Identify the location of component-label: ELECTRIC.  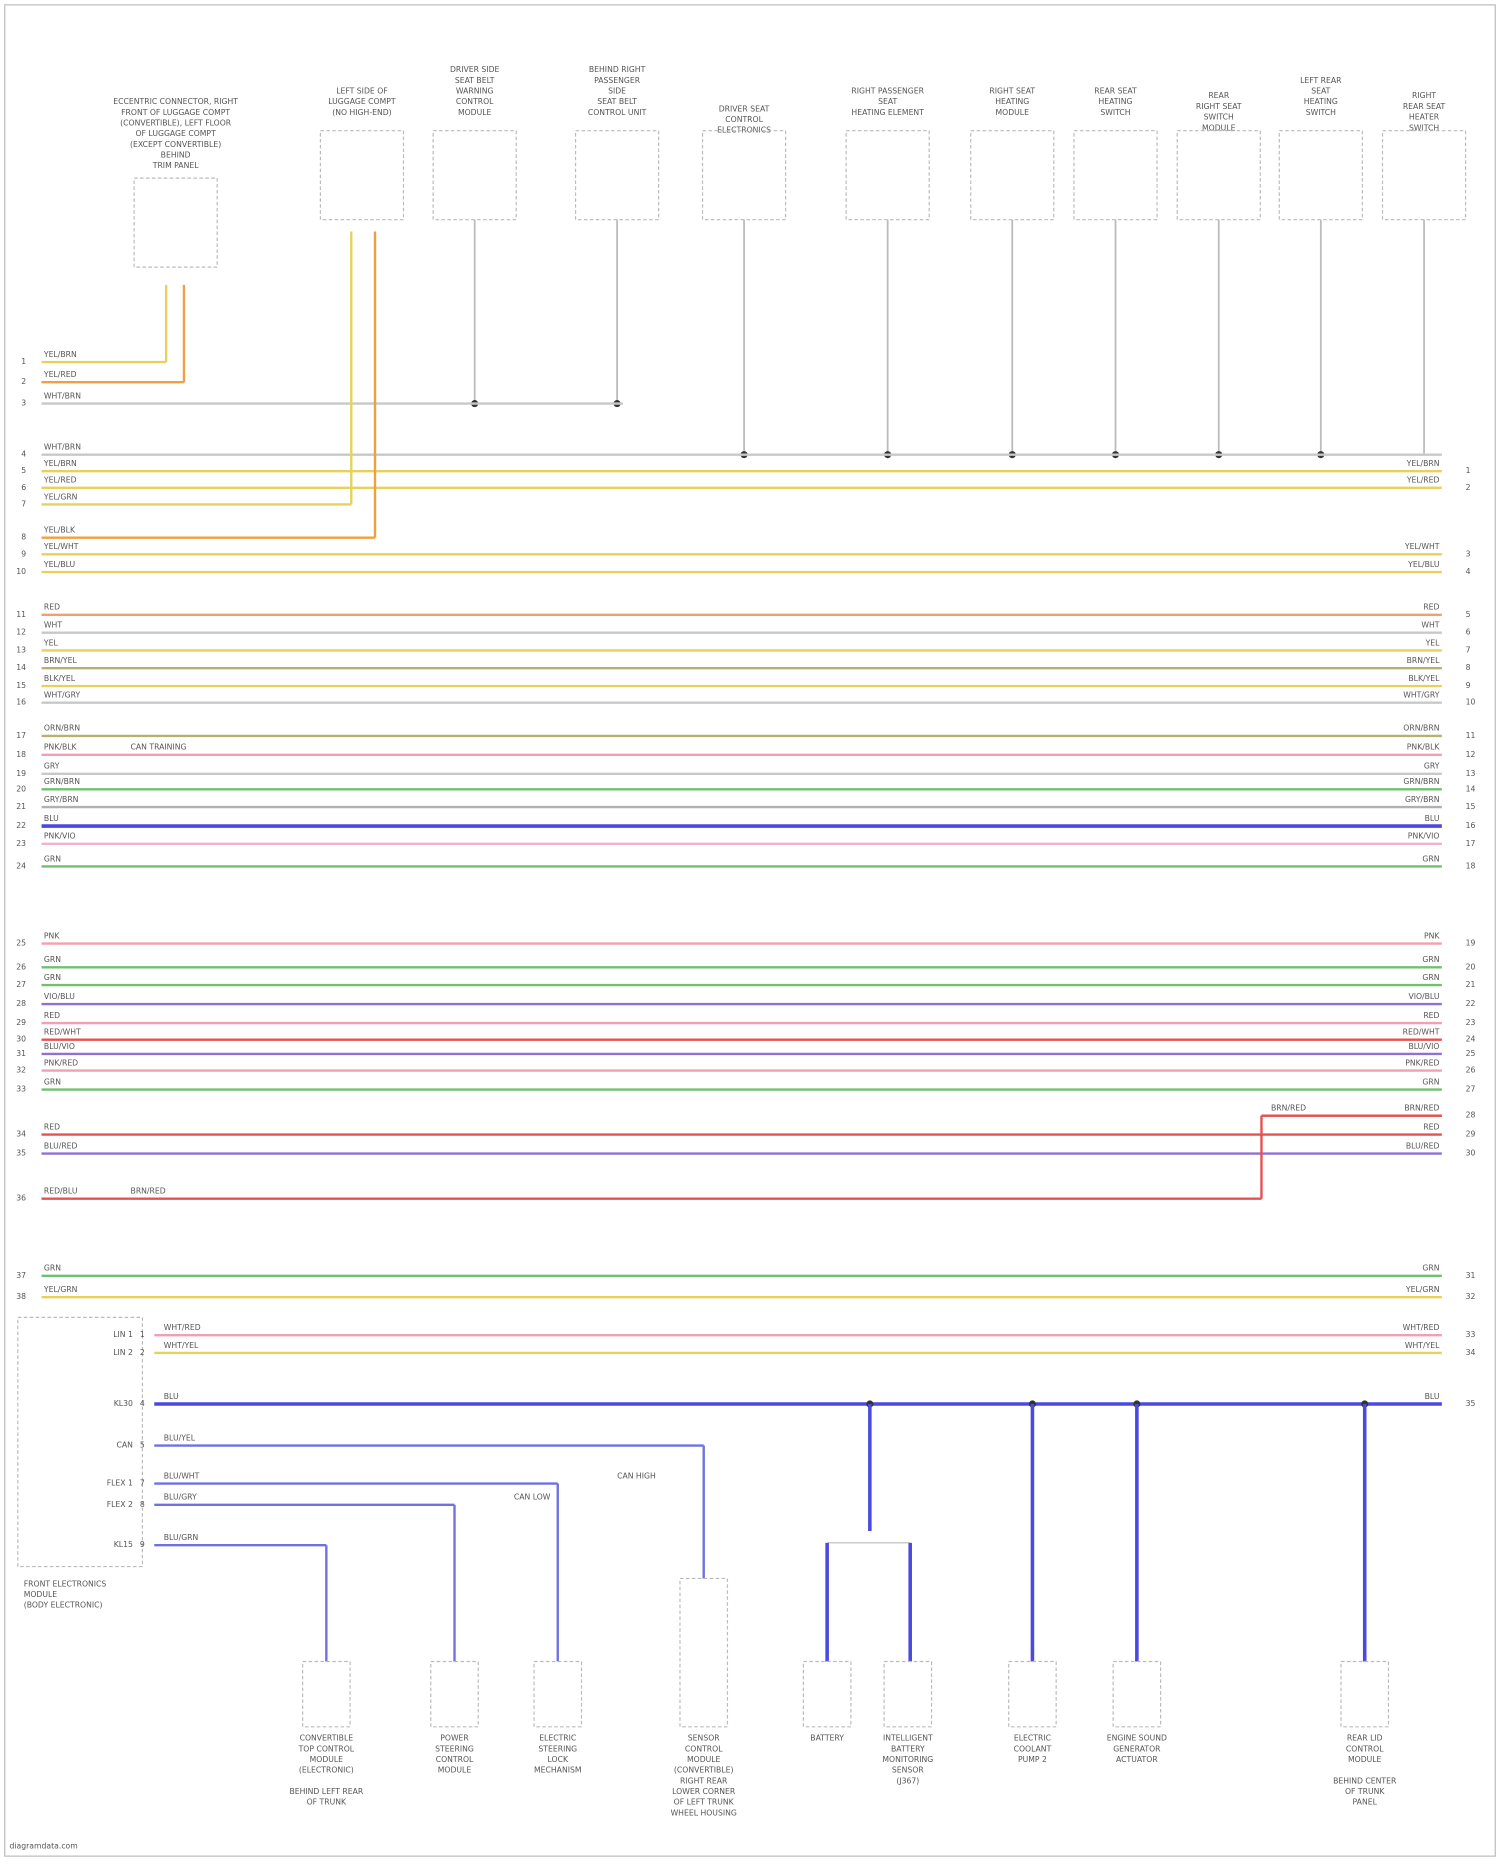
(1032, 1738).